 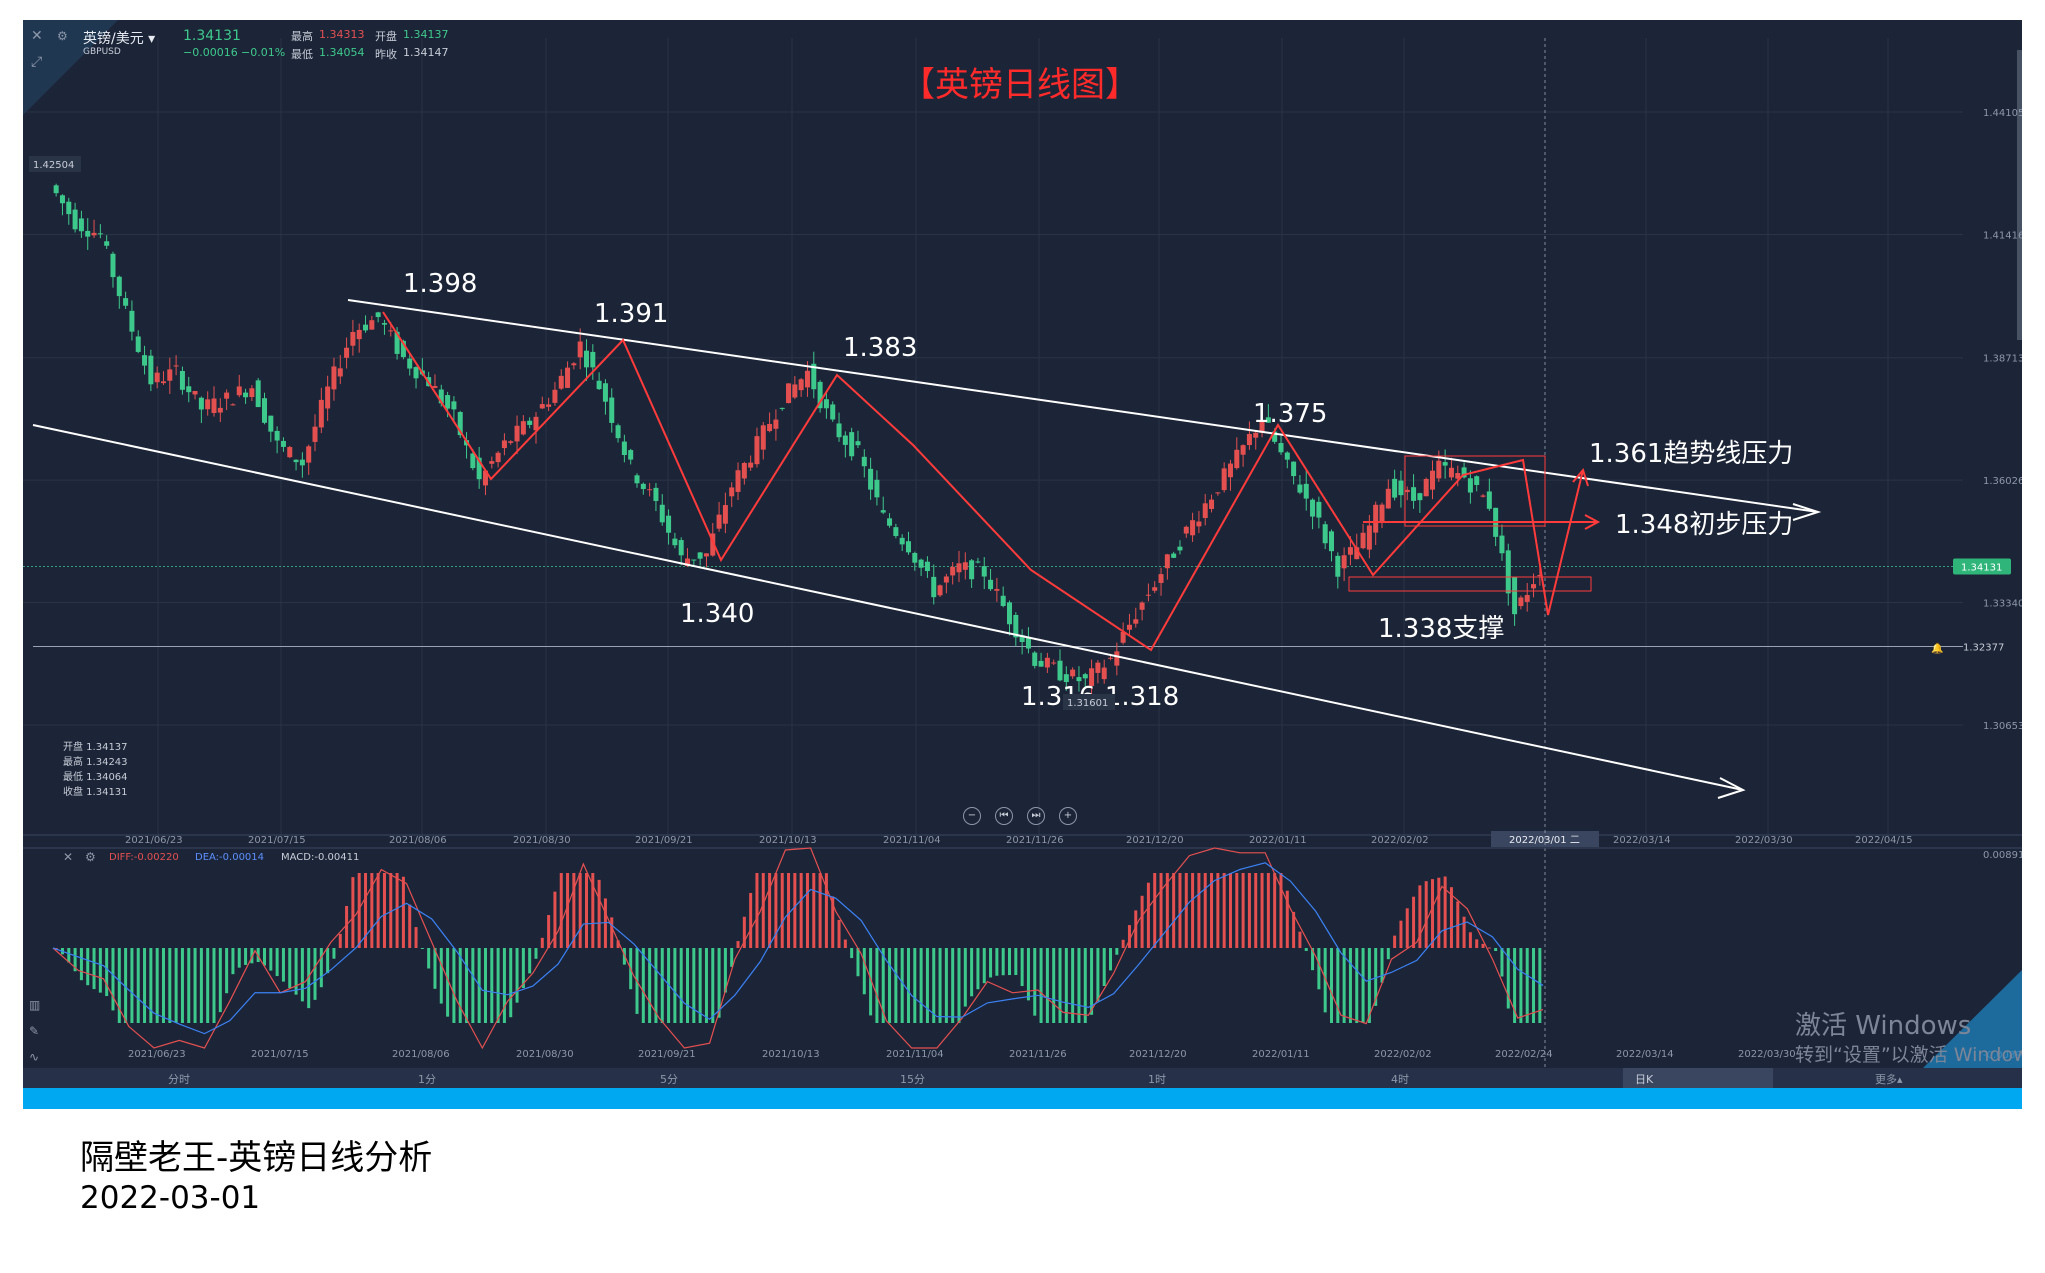 What do you see at coordinates (1157, 1079) in the screenshot?
I see `timeframe-1h: 1时` at bounding box center [1157, 1079].